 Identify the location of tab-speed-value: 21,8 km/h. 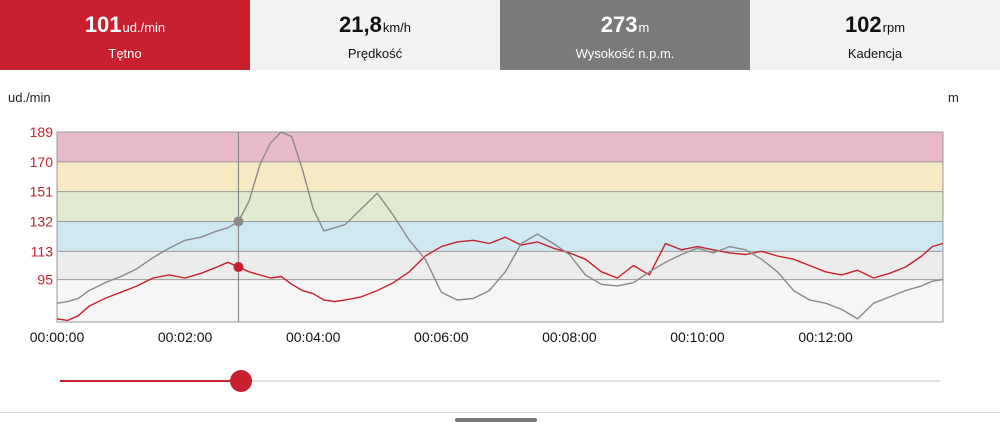
(375, 25).